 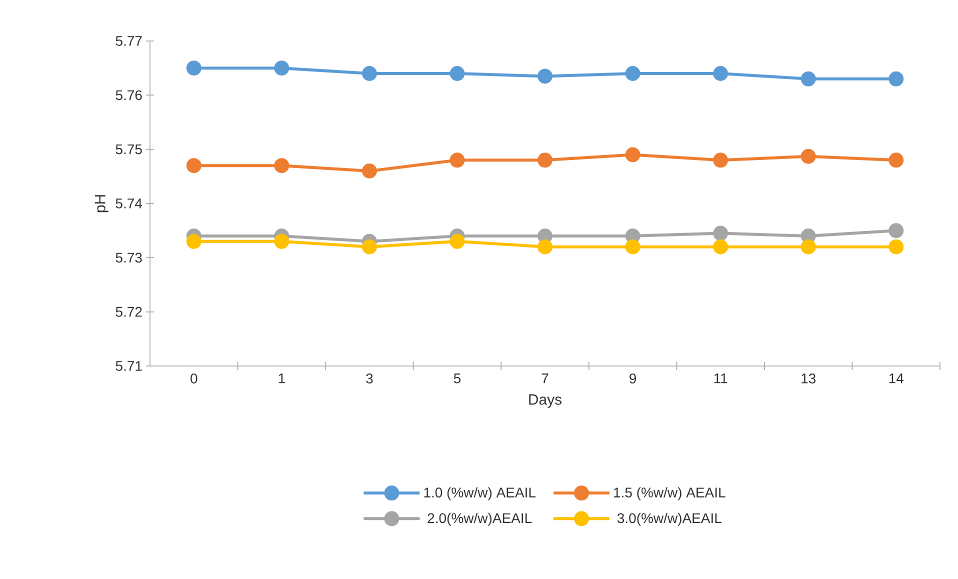 I want to click on y-tick-label: 5.77, so click(x=129, y=41).